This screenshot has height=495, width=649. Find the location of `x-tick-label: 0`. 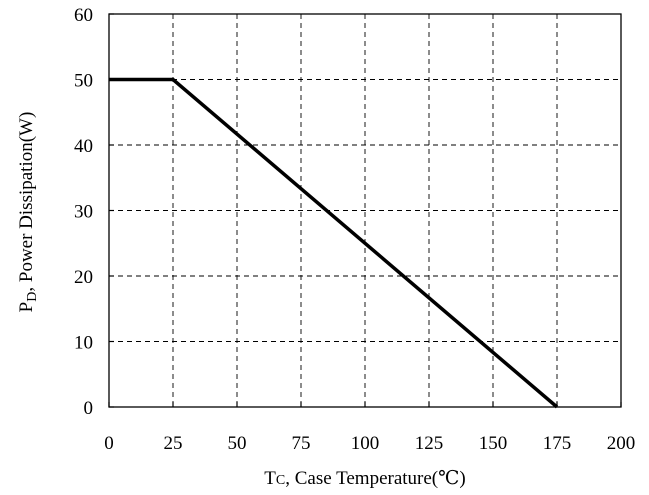

x-tick-label: 0 is located at coordinates (109, 443).